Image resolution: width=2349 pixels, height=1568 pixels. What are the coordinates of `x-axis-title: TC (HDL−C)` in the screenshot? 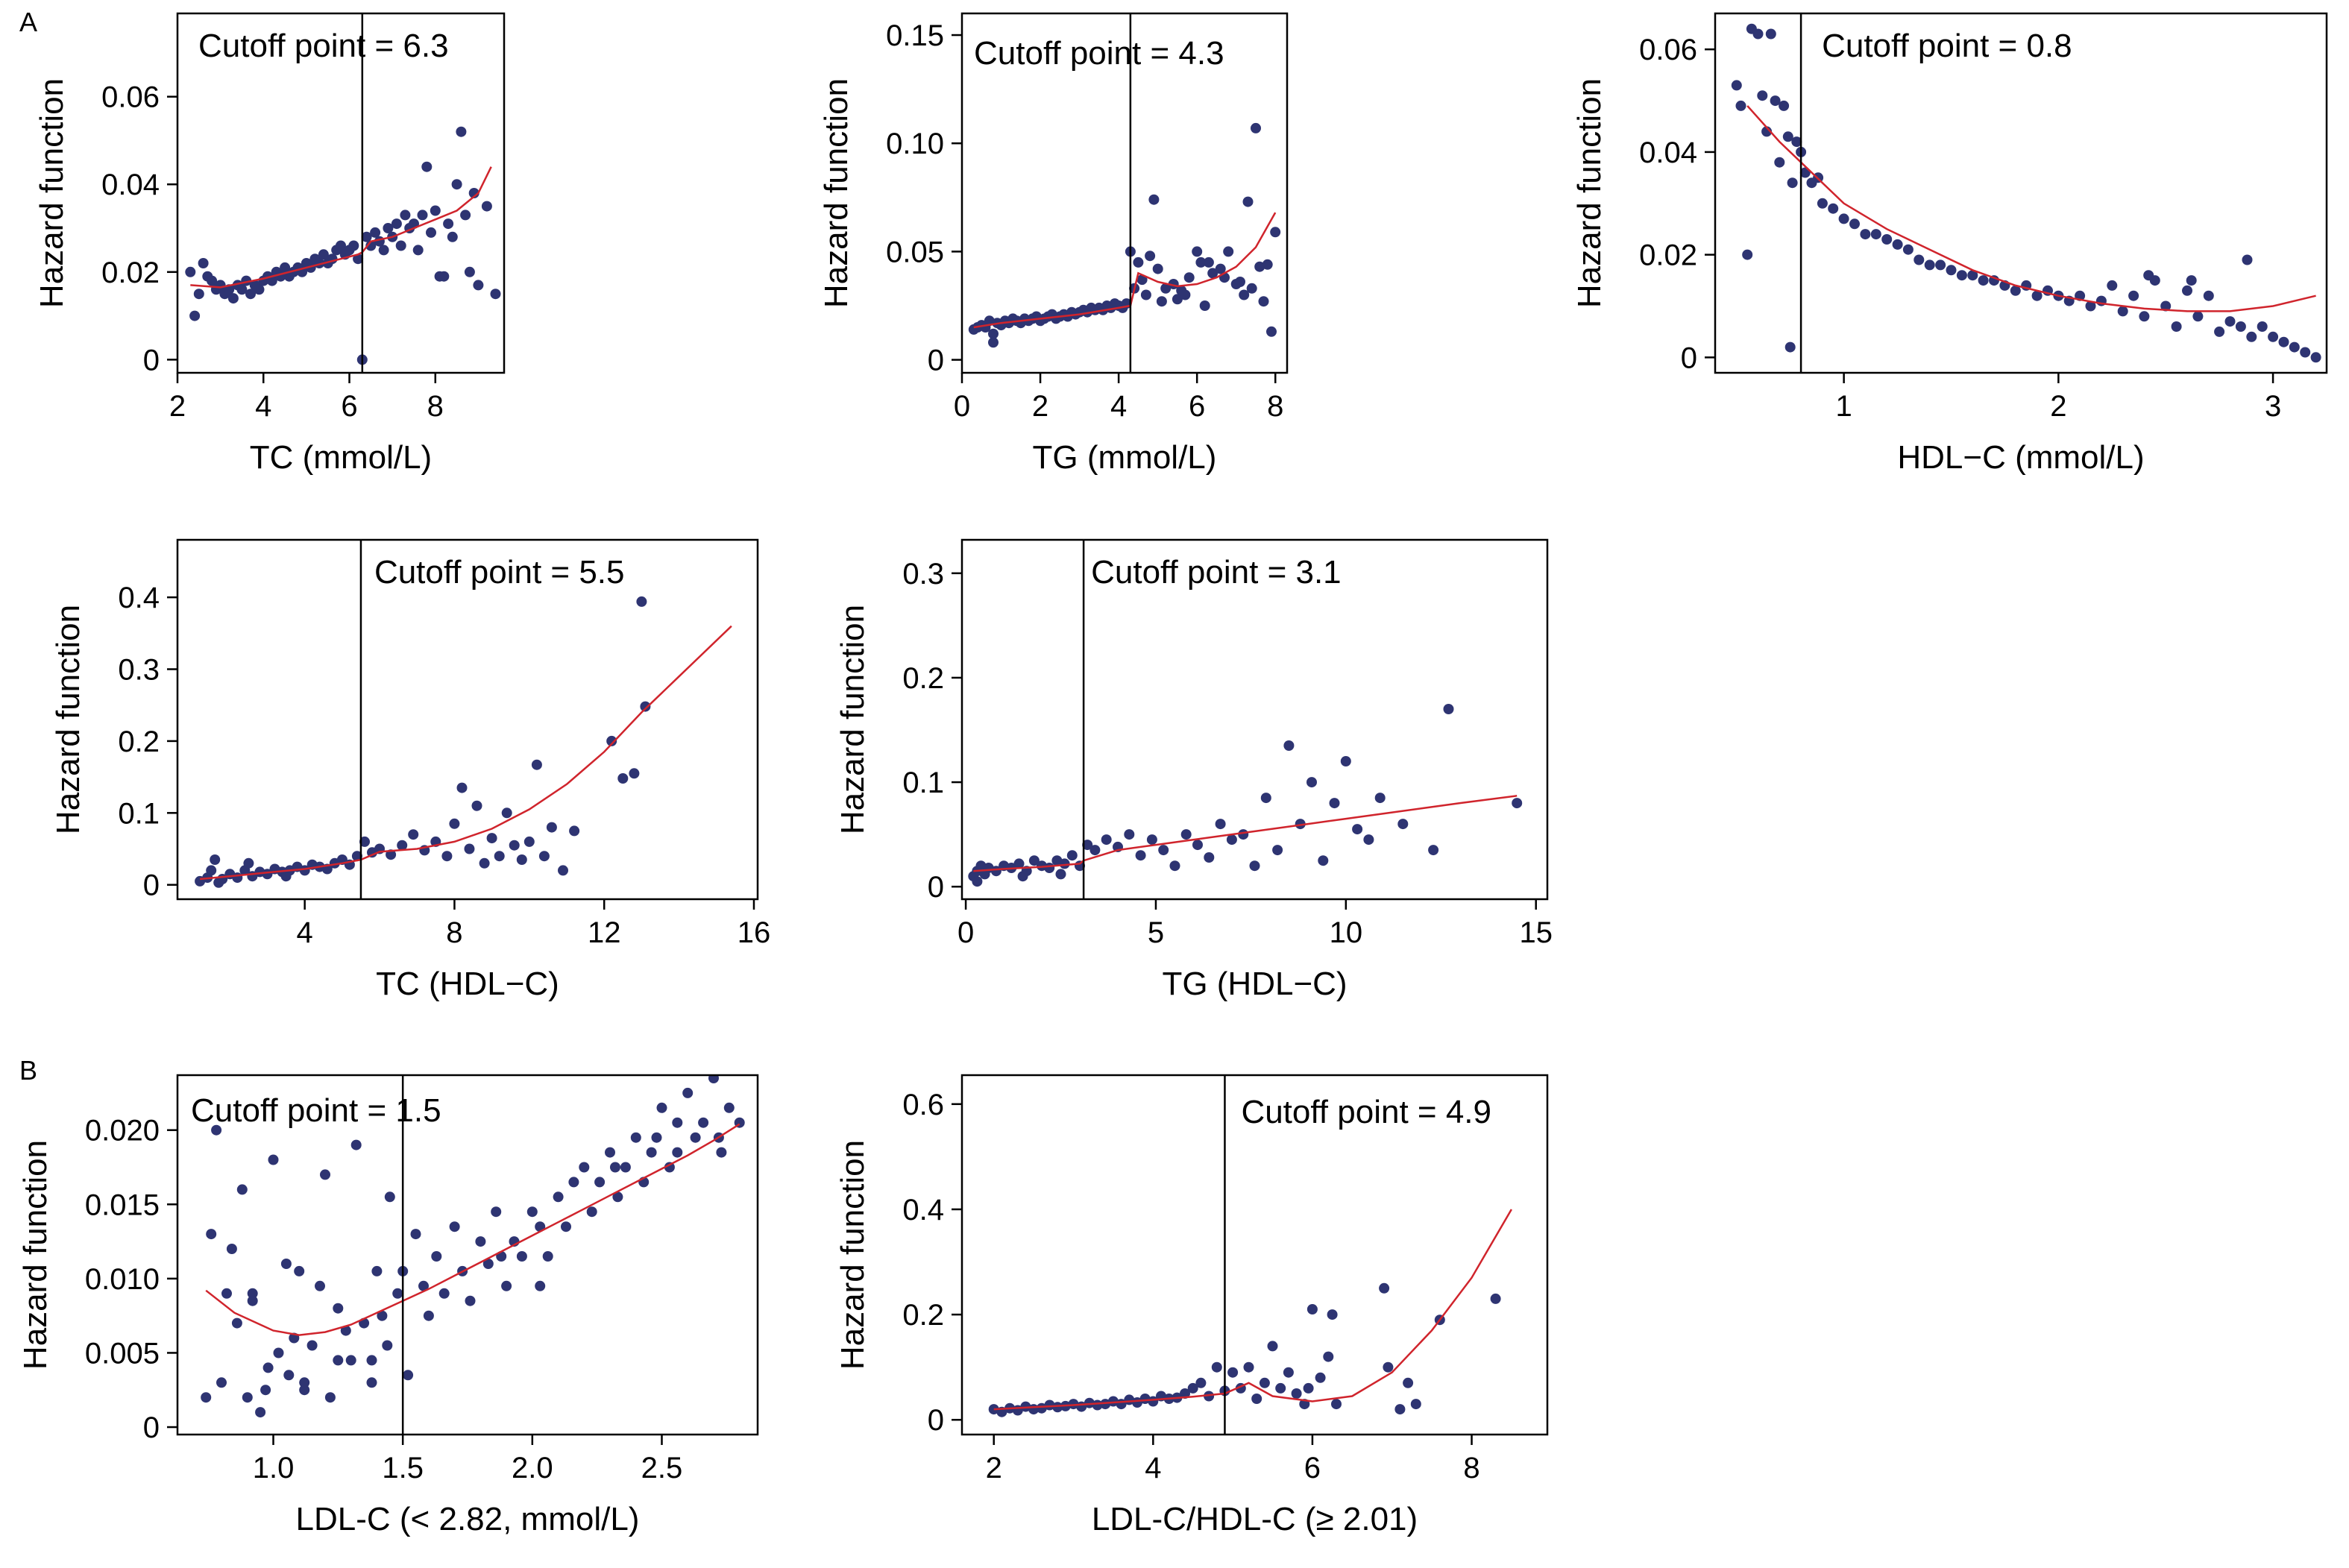 It's located at (467, 984).